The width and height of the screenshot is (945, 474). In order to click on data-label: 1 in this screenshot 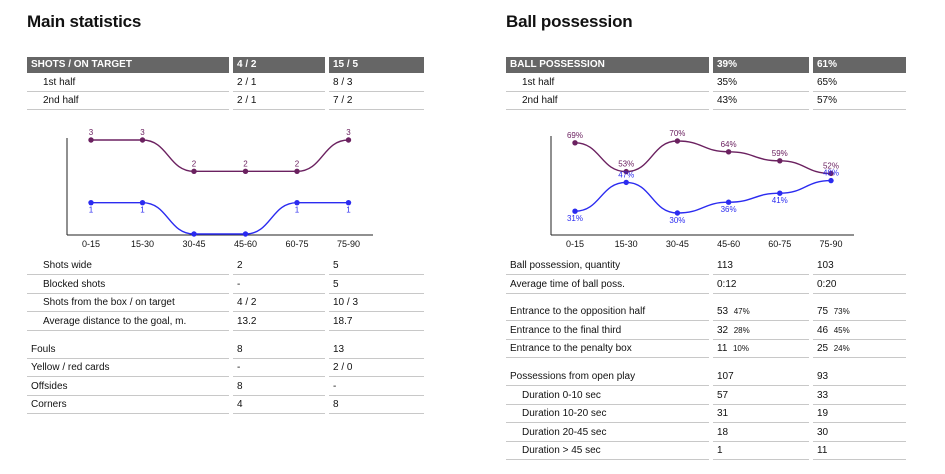, I will do `click(297, 210)`.